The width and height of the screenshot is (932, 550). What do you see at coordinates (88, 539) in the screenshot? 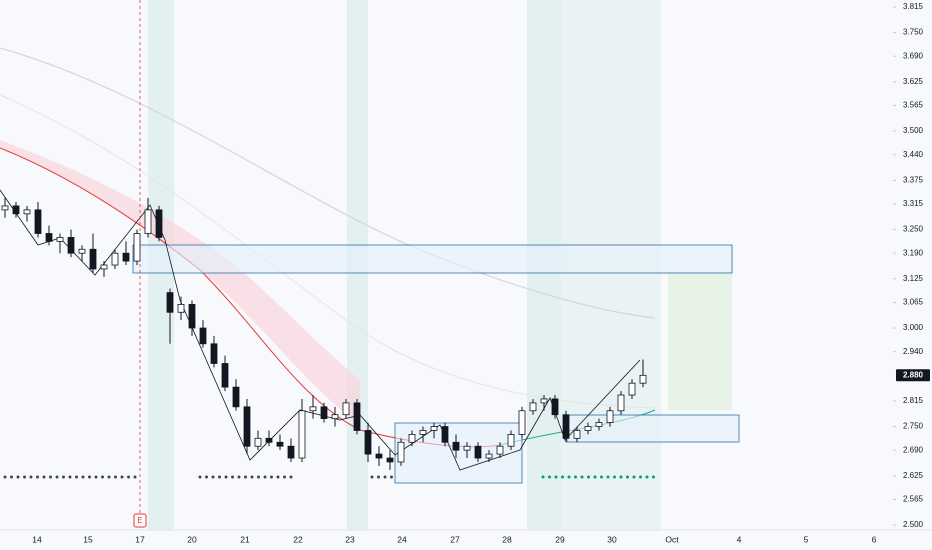
I see `x-tick-label: 15` at bounding box center [88, 539].